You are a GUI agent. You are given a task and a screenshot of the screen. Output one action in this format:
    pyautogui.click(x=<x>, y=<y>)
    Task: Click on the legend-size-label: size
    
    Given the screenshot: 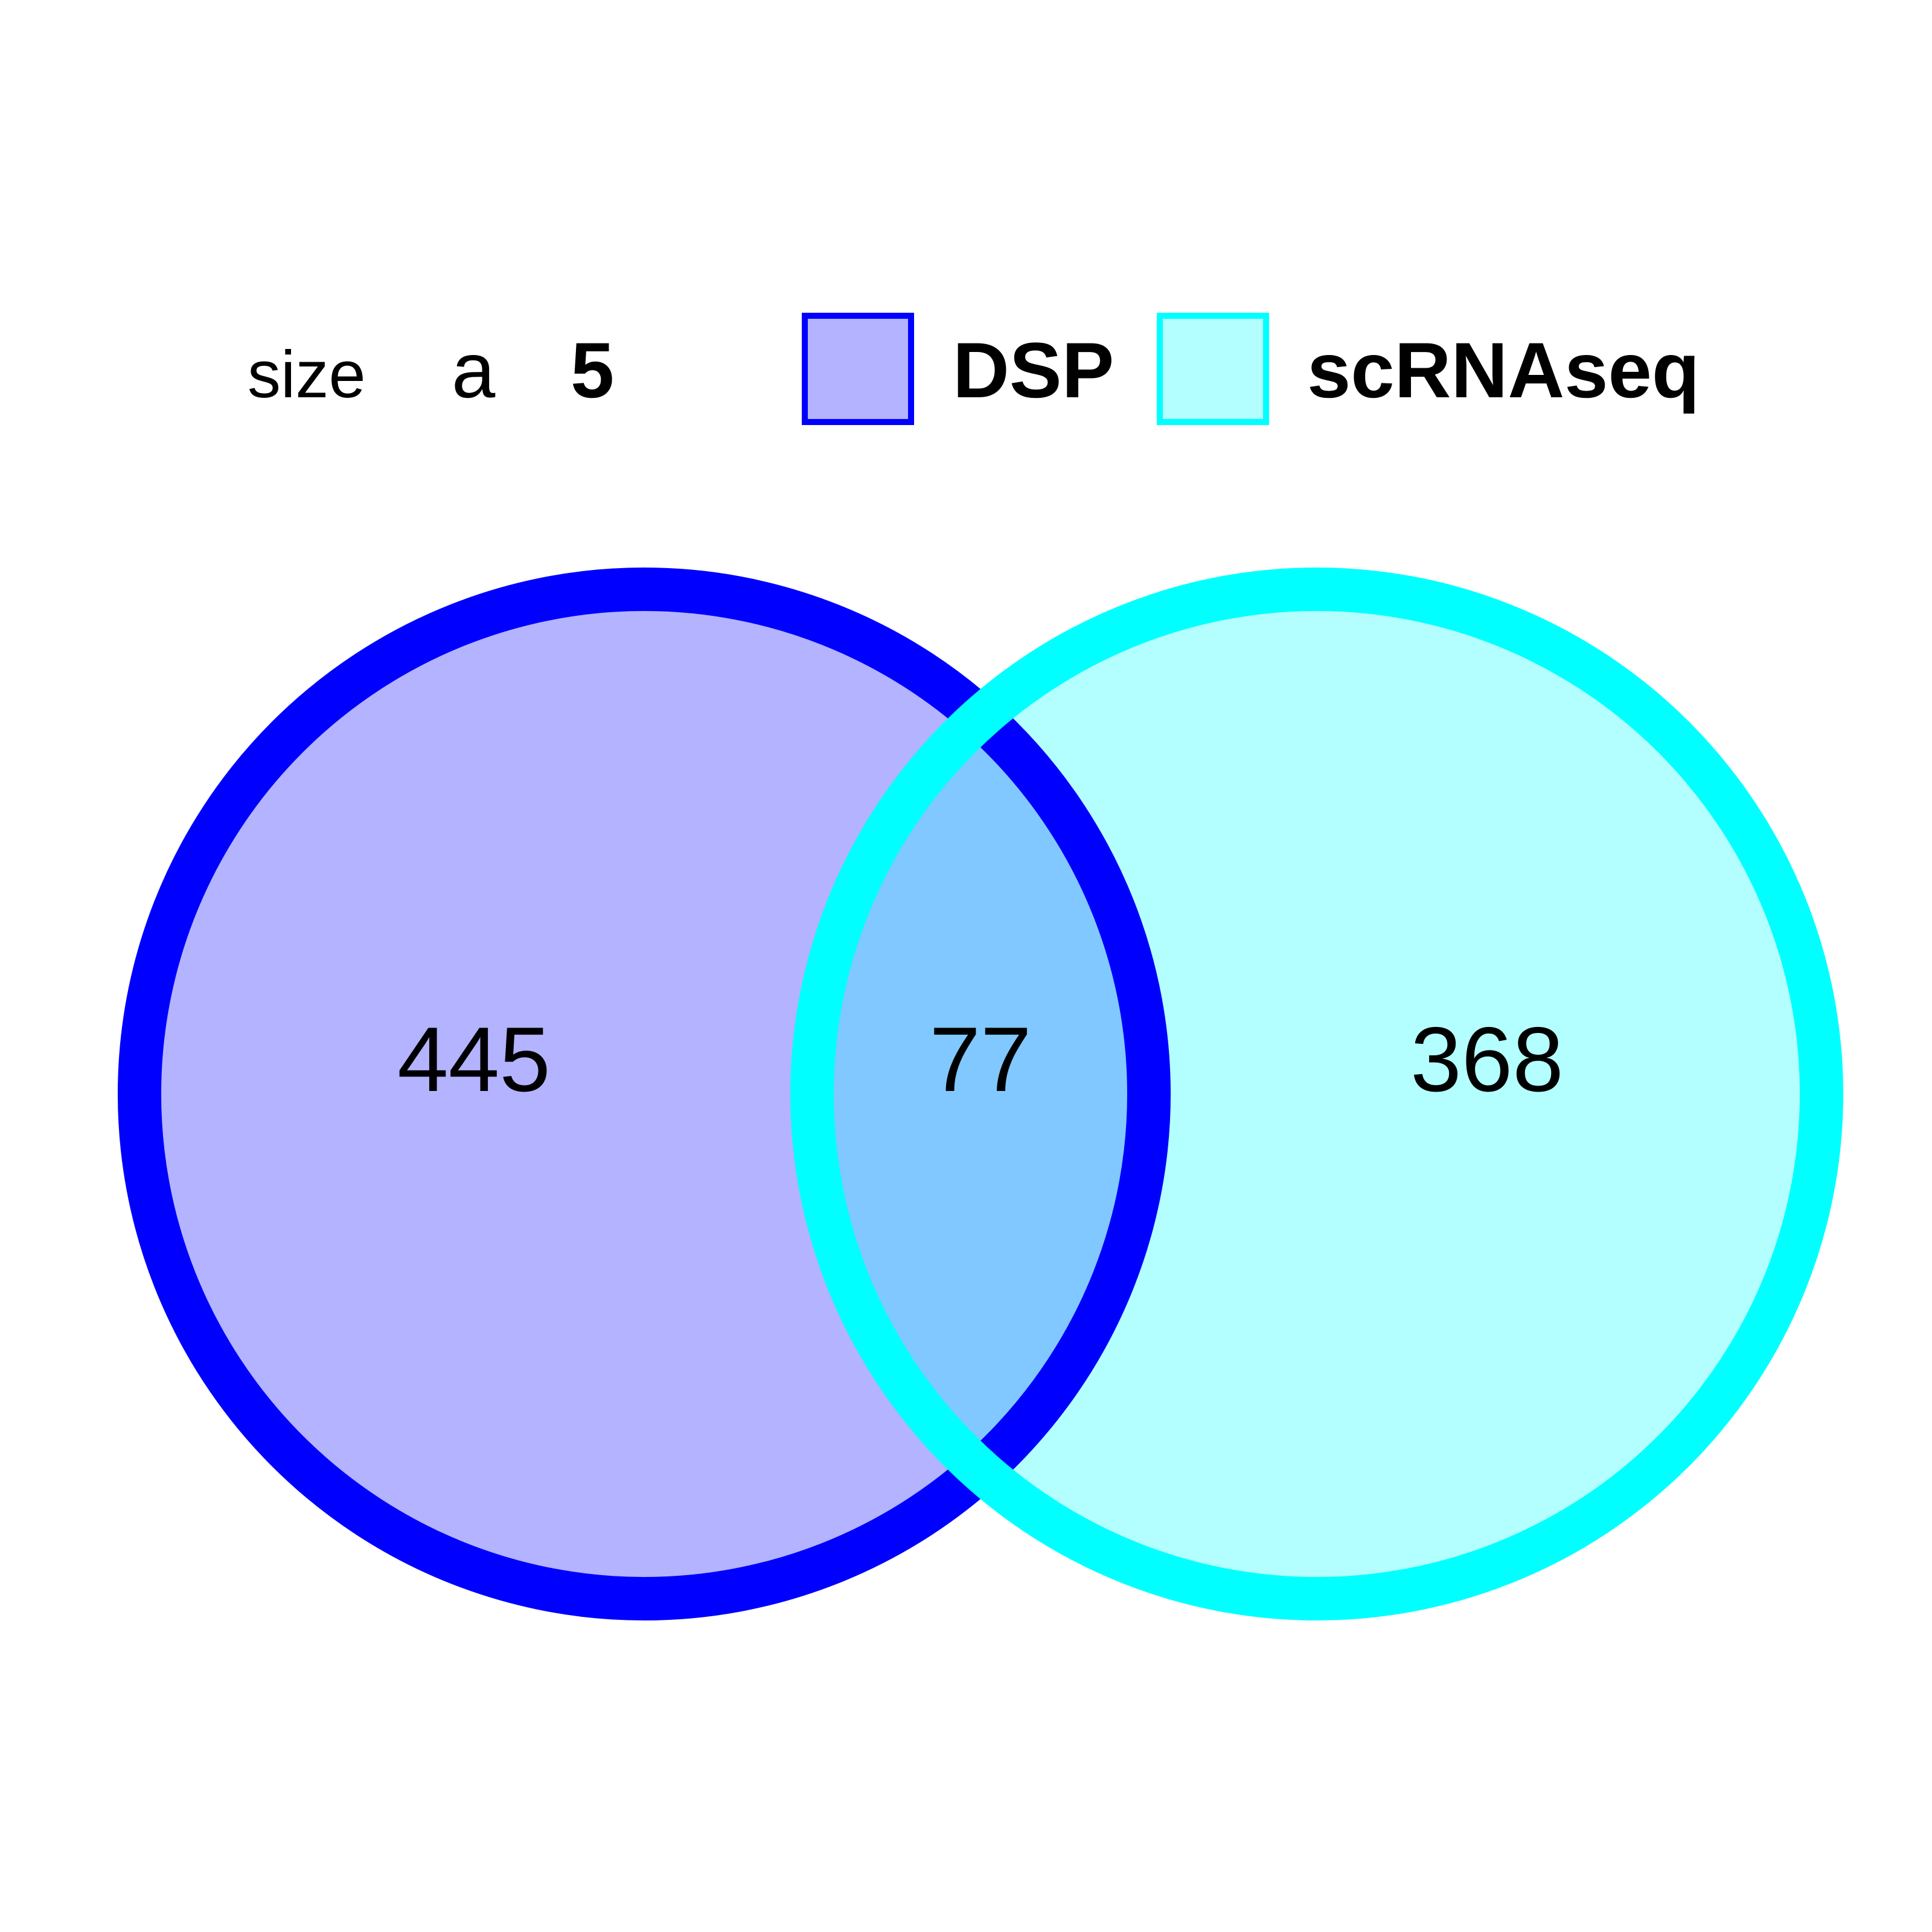 What is the action you would take?
    pyautogui.click(x=307, y=374)
    